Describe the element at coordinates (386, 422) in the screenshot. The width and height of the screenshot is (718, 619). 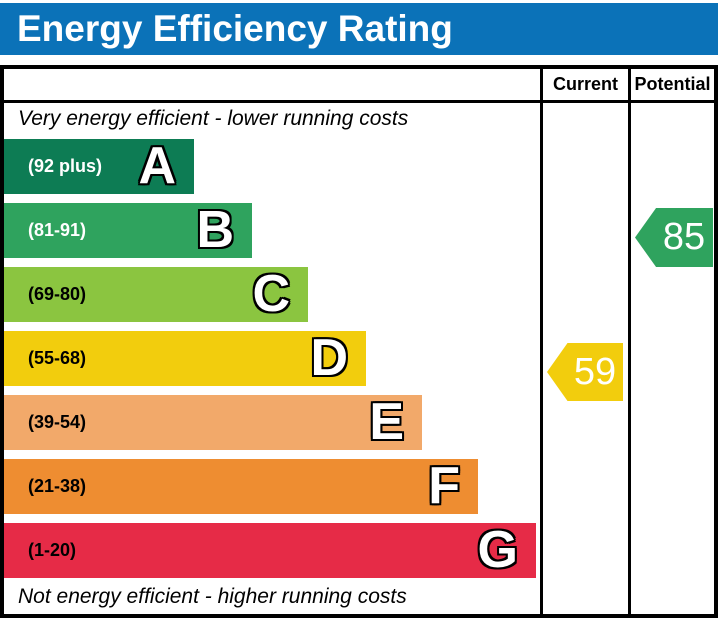
I see `band-letter-e: E` at that location.